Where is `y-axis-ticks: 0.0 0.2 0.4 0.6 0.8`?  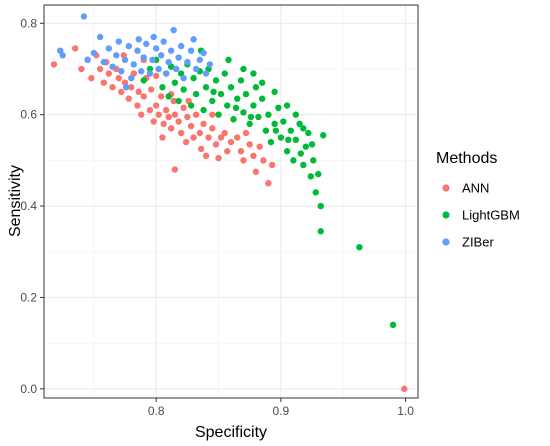
y-axis-ticks: 0.0 0.2 0.4 0.6 0.8 is located at coordinates (32, 206).